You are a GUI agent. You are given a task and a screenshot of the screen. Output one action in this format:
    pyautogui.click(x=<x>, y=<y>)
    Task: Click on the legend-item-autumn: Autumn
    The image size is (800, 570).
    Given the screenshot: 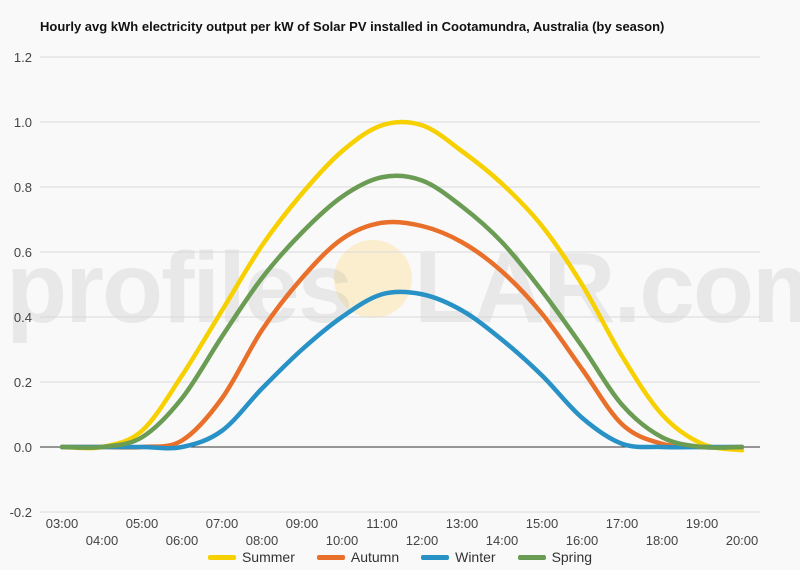 What is the action you would take?
    pyautogui.click(x=358, y=557)
    